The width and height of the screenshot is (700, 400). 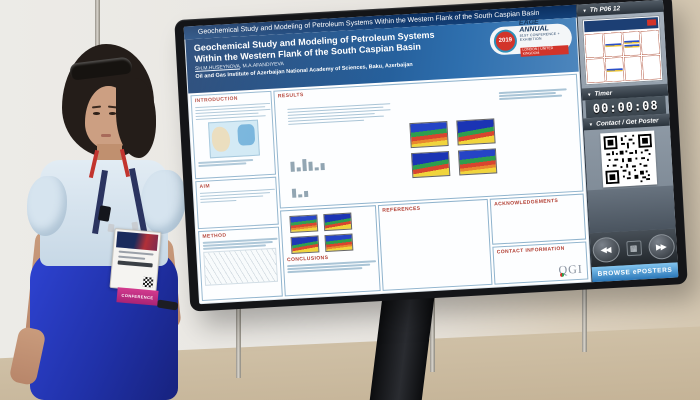 I want to click on conference-badge, so click(x=135, y=260).